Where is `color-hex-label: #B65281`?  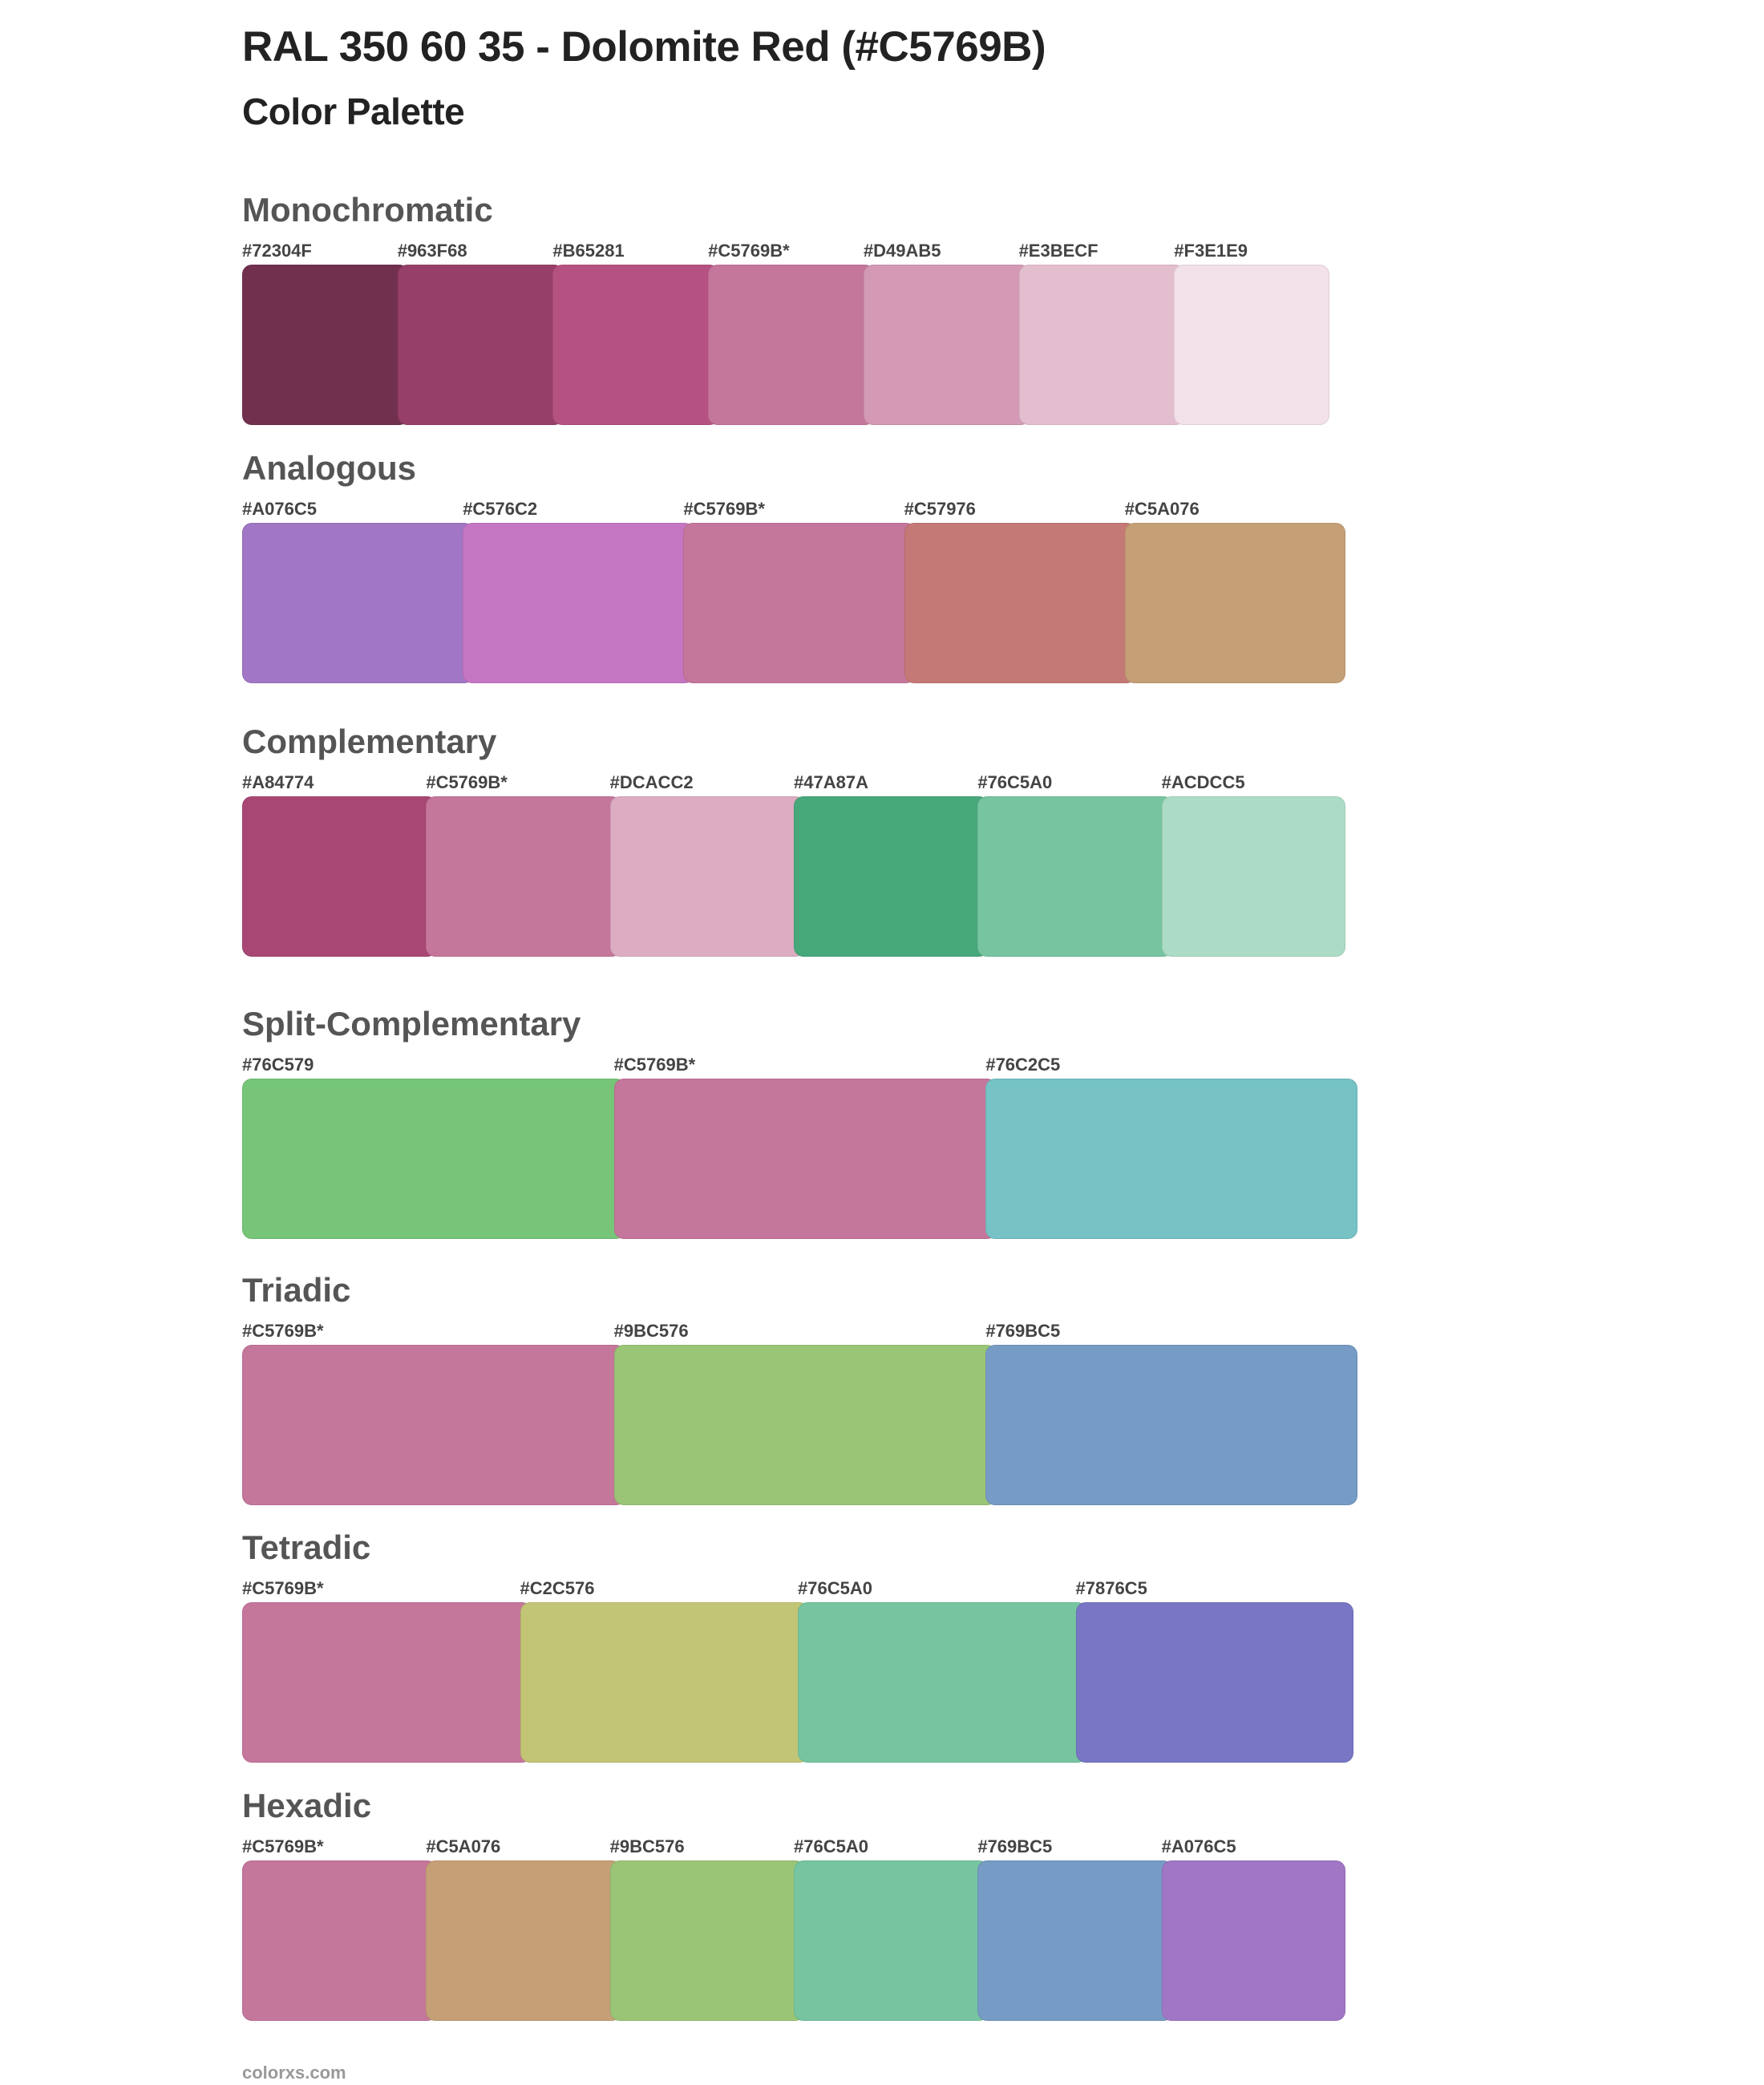
color-hex-label: #B65281 is located at coordinates (588, 251).